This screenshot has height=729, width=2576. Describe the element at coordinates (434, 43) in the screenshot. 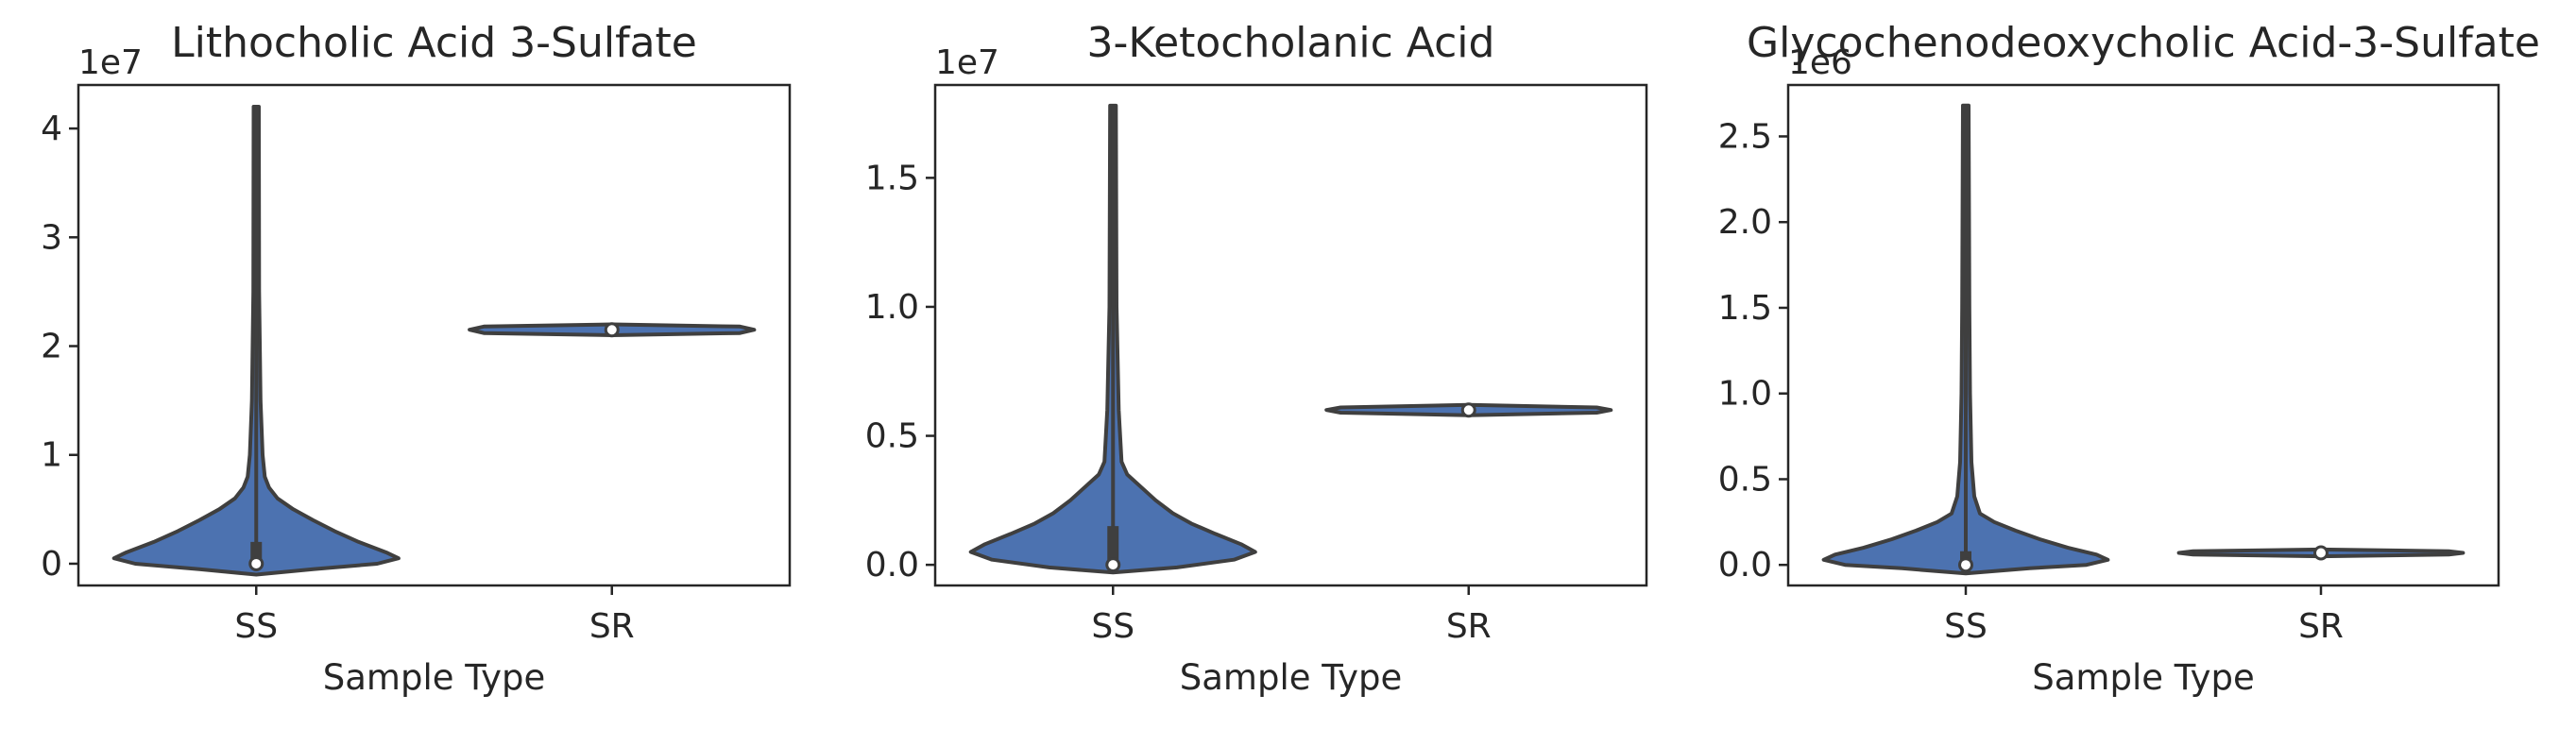

I see `chart-title: Lithocholic Acid 3-Sulfate` at that location.